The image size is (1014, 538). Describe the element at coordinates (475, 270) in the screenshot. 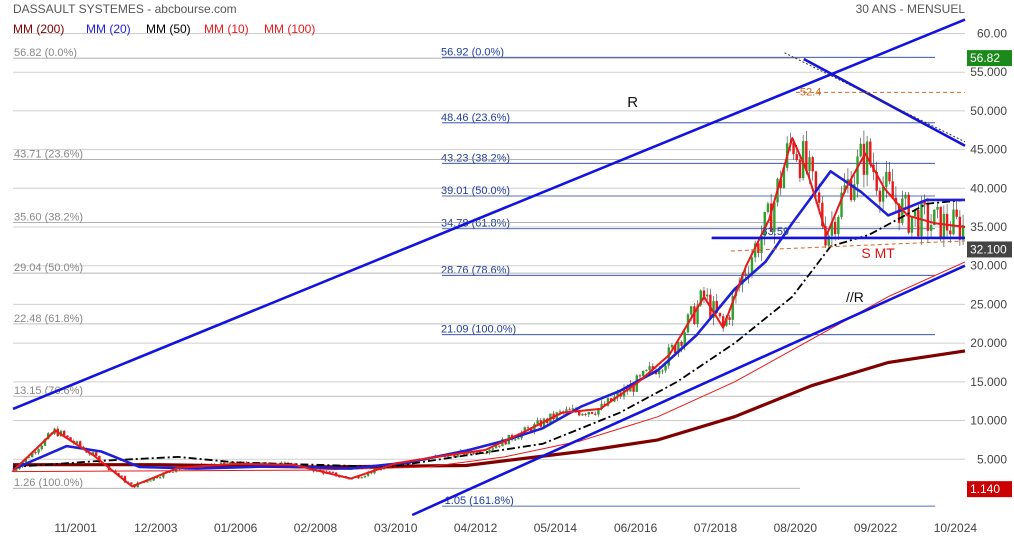

I see `fib-level-label: 28.76 (78.6%)` at that location.